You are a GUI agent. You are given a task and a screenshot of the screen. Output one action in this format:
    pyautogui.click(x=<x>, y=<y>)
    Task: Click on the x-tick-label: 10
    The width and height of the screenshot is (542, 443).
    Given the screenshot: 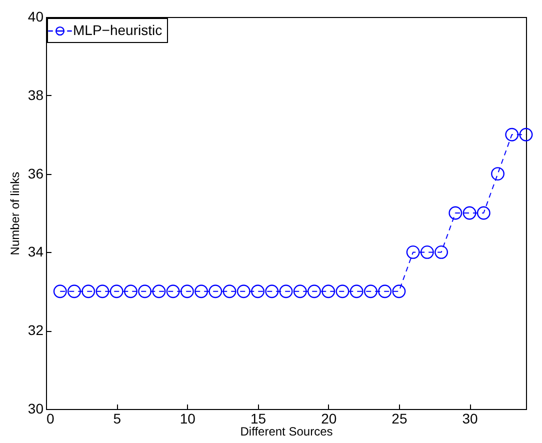 What is the action you would take?
    pyautogui.click(x=188, y=418)
    